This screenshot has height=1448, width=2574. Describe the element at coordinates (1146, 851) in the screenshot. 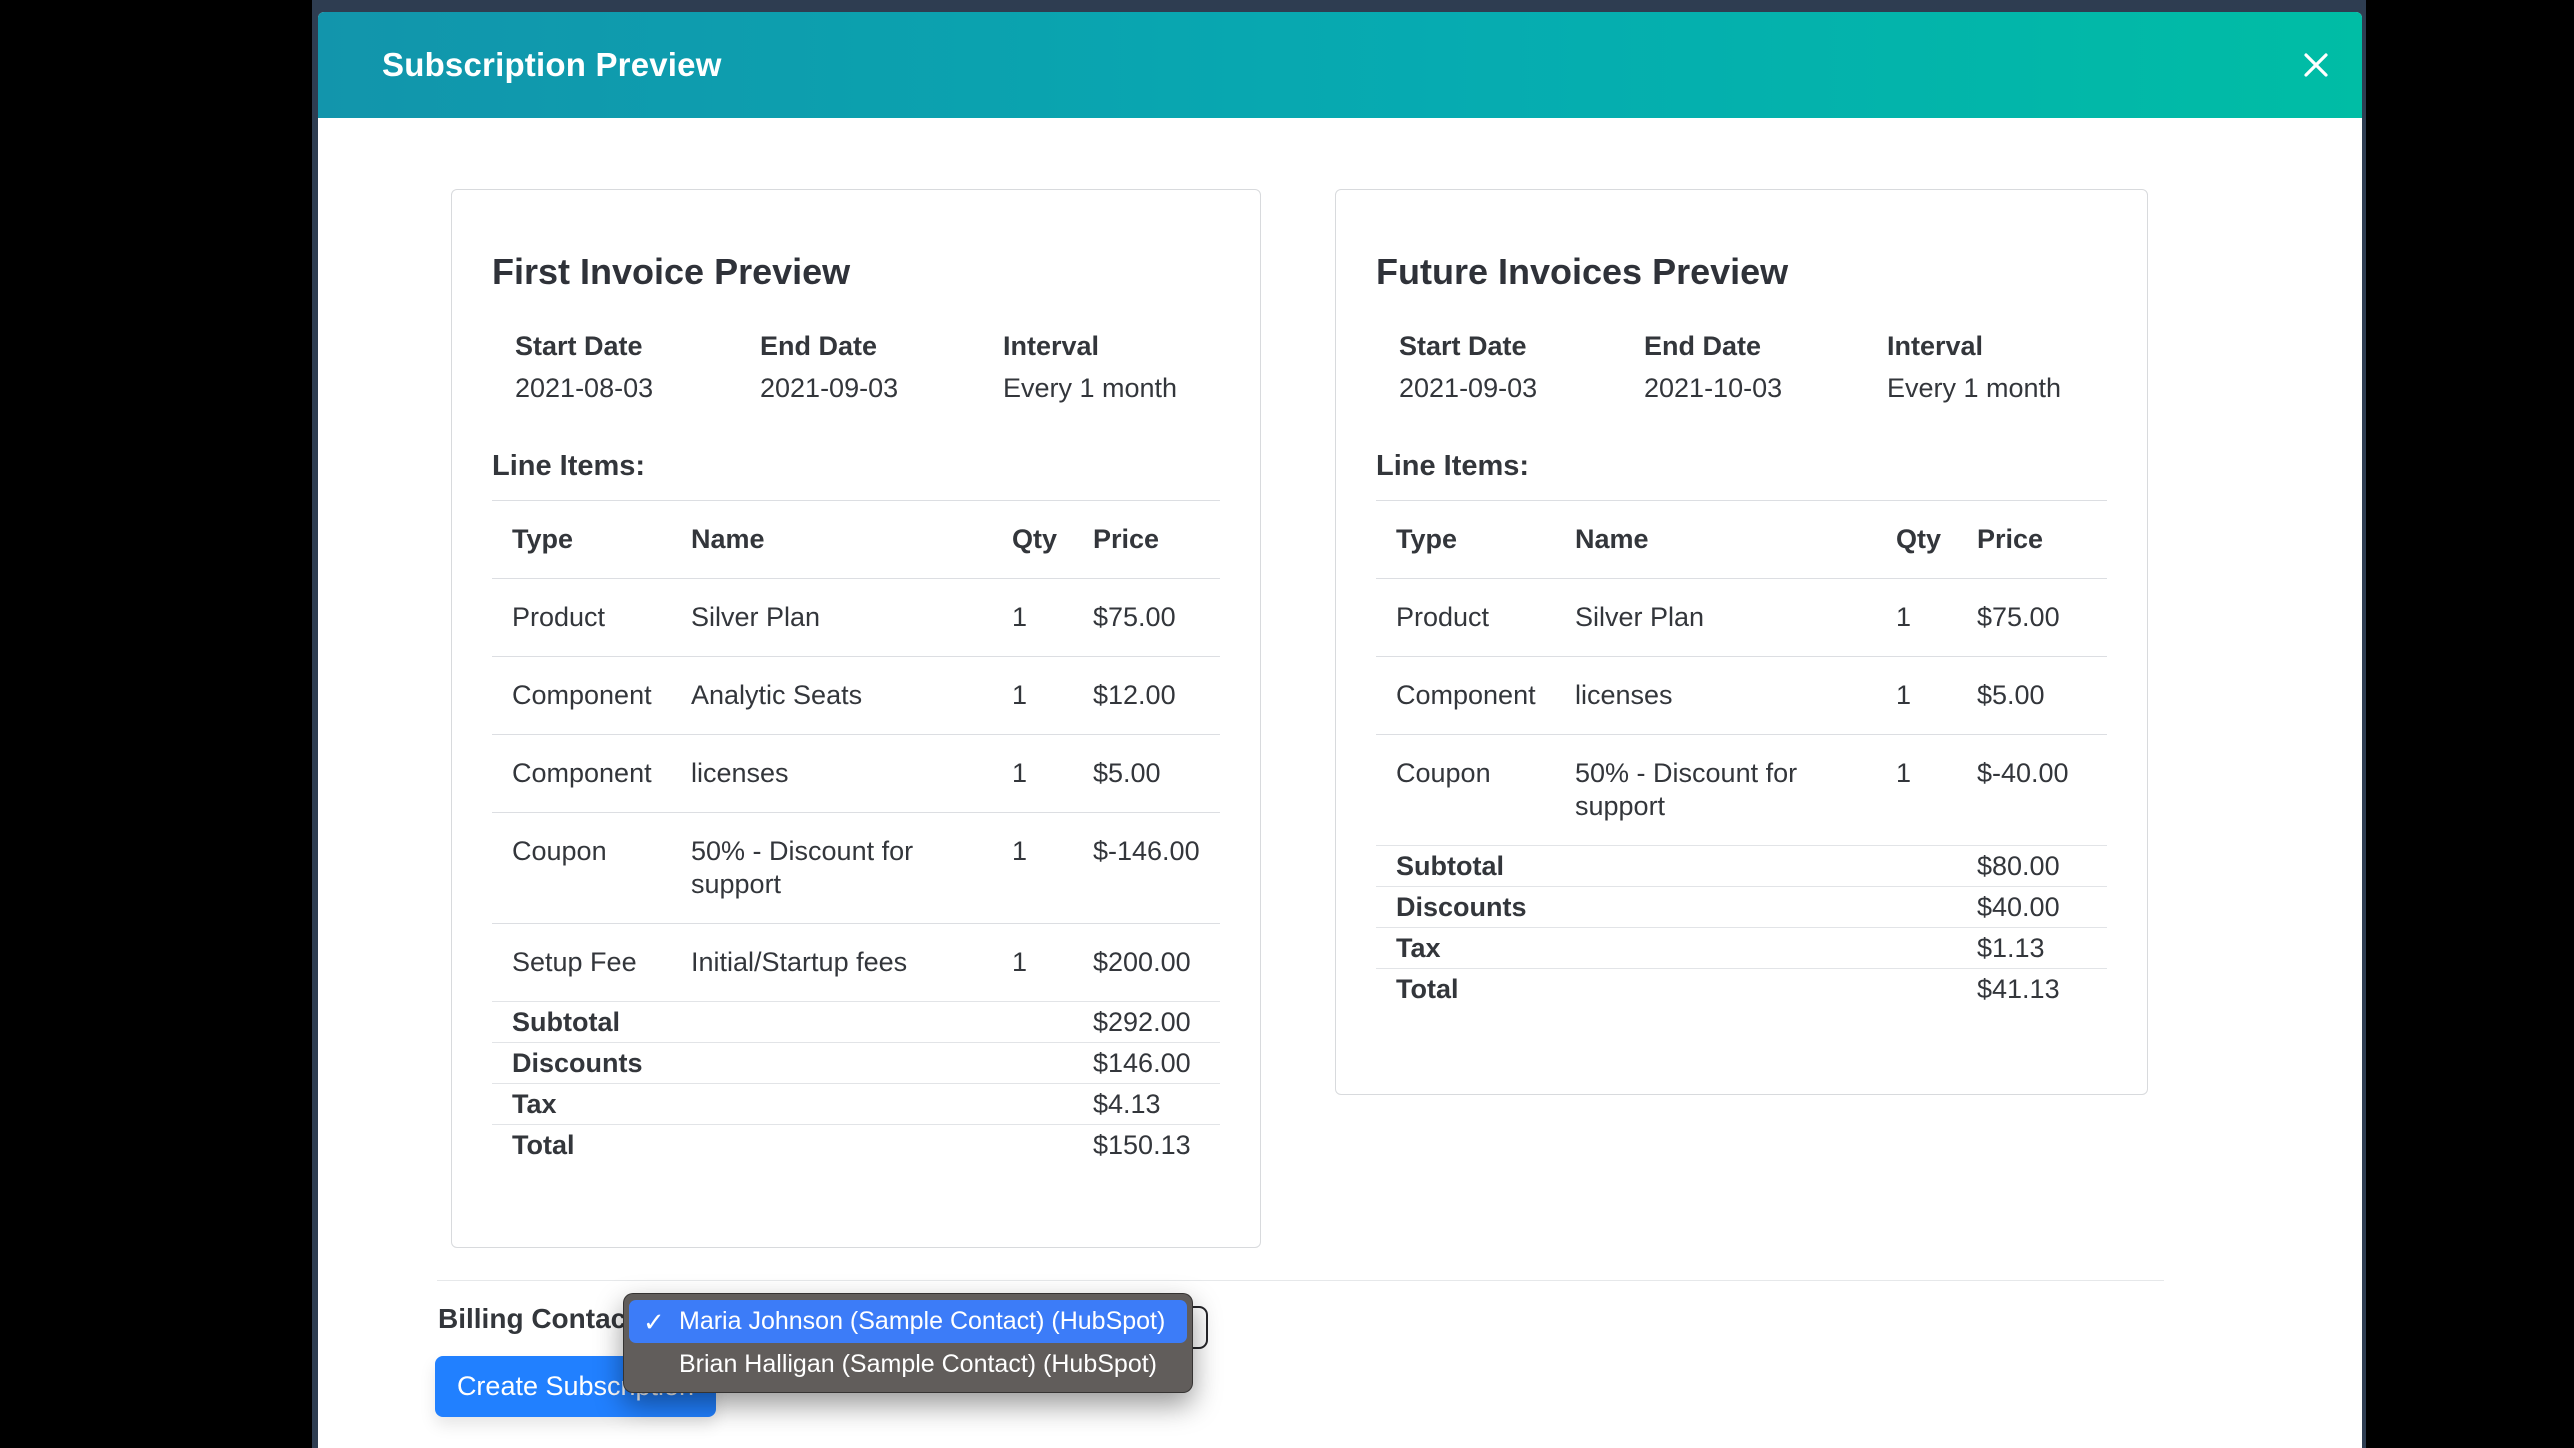

I see `cell-price: $-146.00` at that location.